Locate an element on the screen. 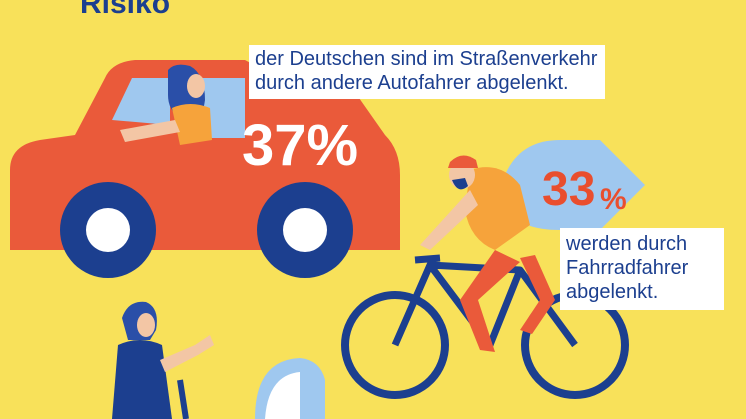 Image resolution: width=746 pixels, height=419 pixels. bike-stat-line-3: abgelenkt. is located at coordinates (612, 292).